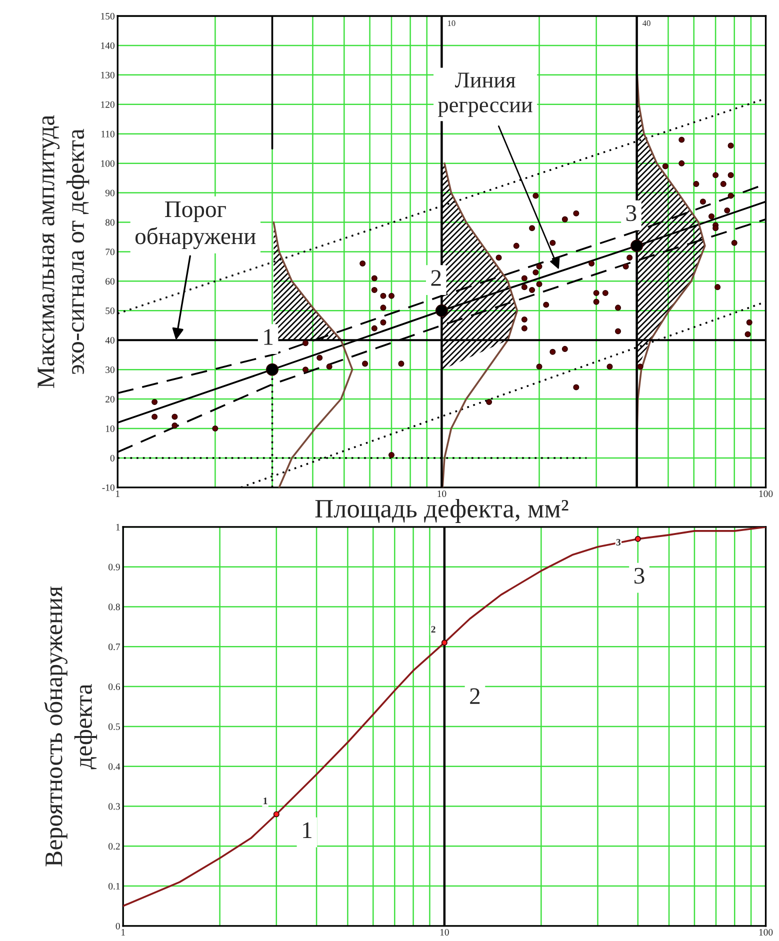 This screenshot has height=941, width=779. I want to click on y-tick-label: 90, so click(109, 193).